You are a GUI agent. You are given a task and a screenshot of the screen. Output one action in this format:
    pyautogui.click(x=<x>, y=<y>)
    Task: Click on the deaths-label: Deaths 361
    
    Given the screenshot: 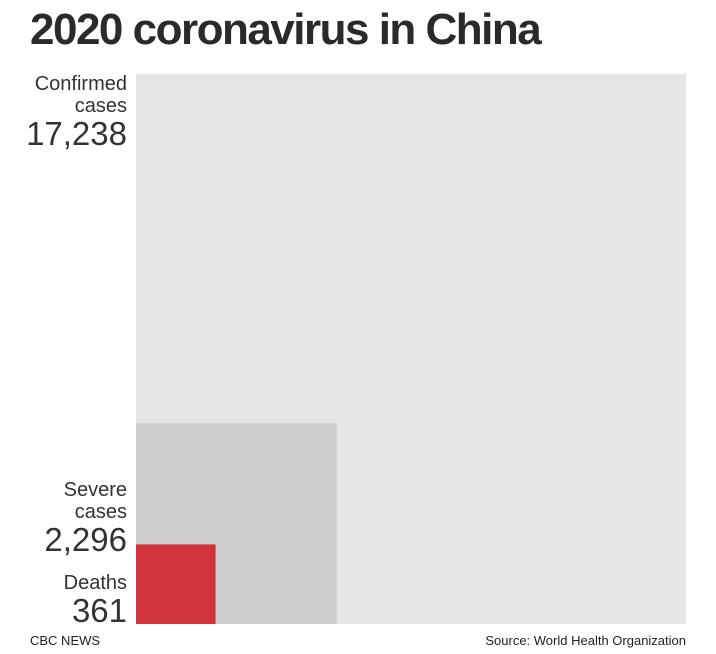 What is the action you would take?
    pyautogui.click(x=95, y=600)
    